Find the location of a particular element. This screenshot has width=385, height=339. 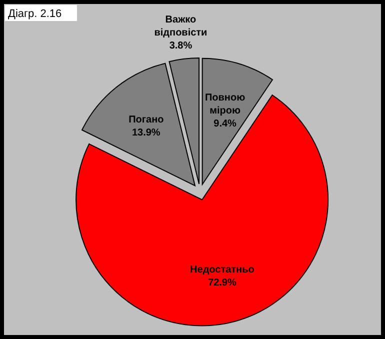

slice-label: Важко відповісти is located at coordinates (181, 26).